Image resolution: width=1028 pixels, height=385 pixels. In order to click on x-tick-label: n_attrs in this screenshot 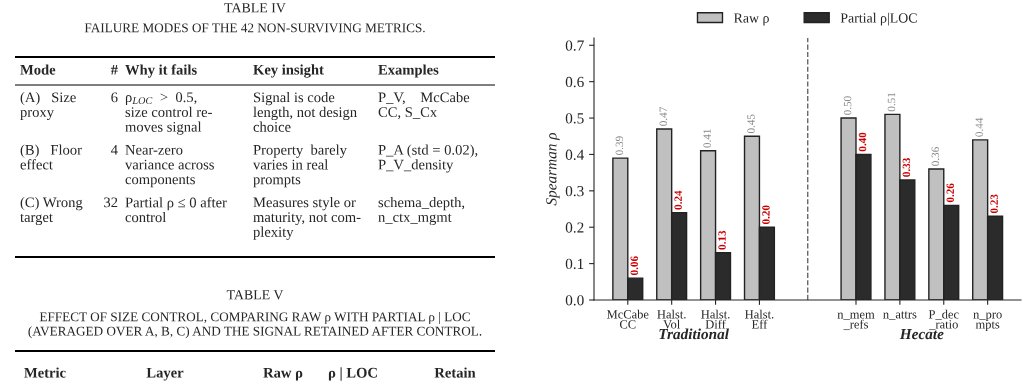, I will do `click(900, 316)`.